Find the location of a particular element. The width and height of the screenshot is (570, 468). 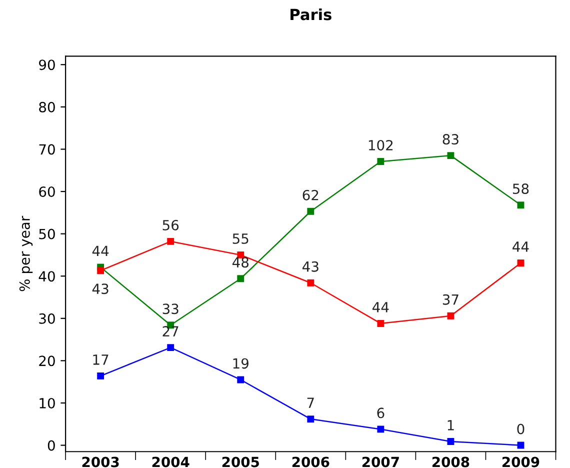

annotation: 7 is located at coordinates (310, 403).